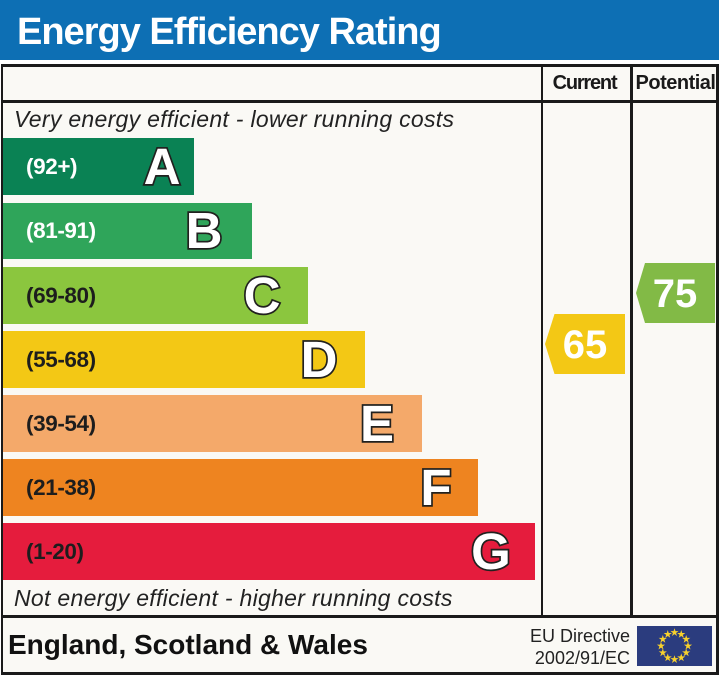  What do you see at coordinates (204, 230) in the screenshot?
I see `svg-text: B` at bounding box center [204, 230].